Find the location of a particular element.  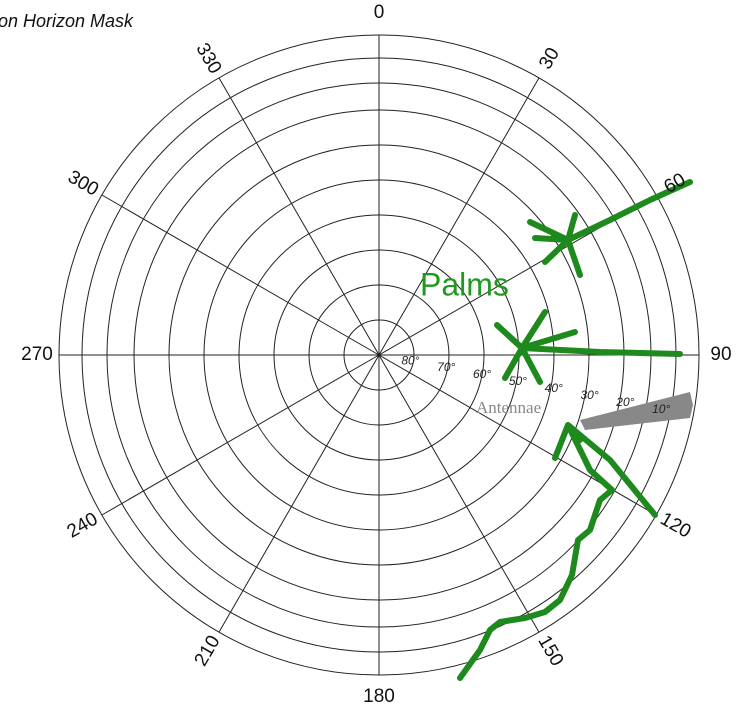

elevation-label: 10° is located at coordinates (661, 409).